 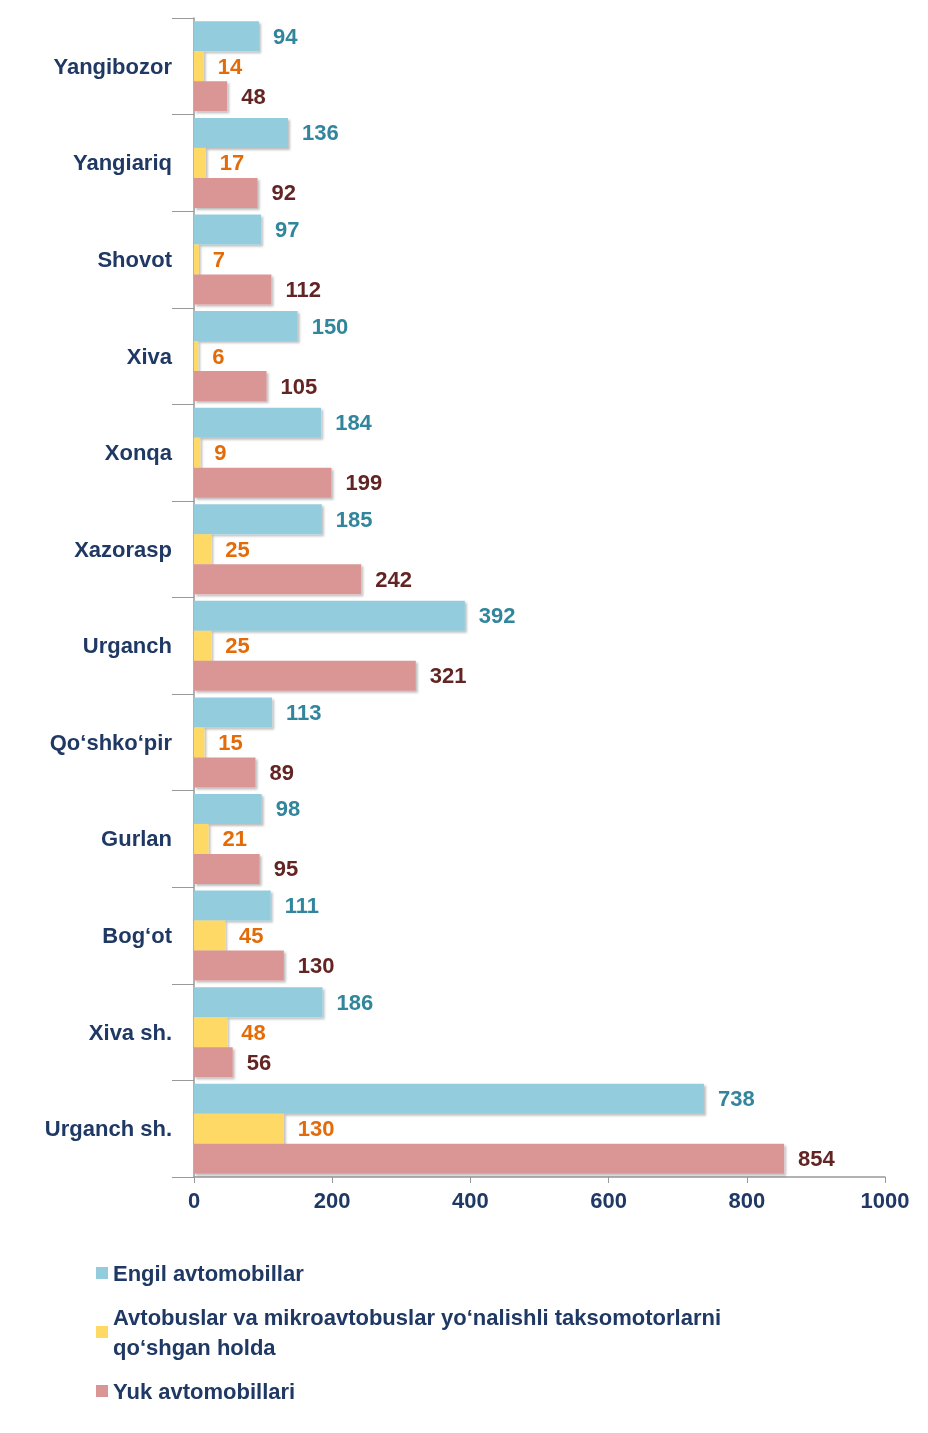 What do you see at coordinates (448, 676) in the screenshot?
I see `data-label: 321` at bounding box center [448, 676].